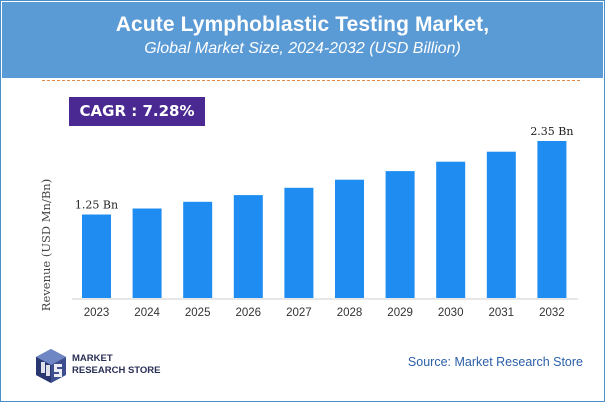  What do you see at coordinates (198, 313) in the screenshot?
I see `x-tick-label-2025: 2025` at bounding box center [198, 313].